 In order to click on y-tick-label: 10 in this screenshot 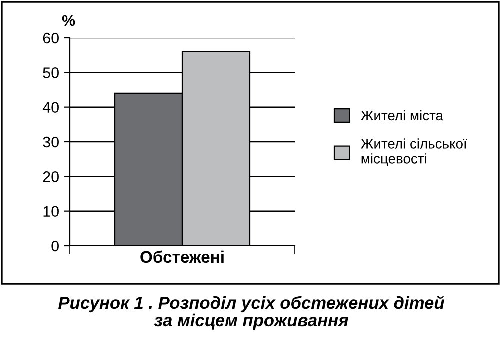, I will do `click(51, 212)`.